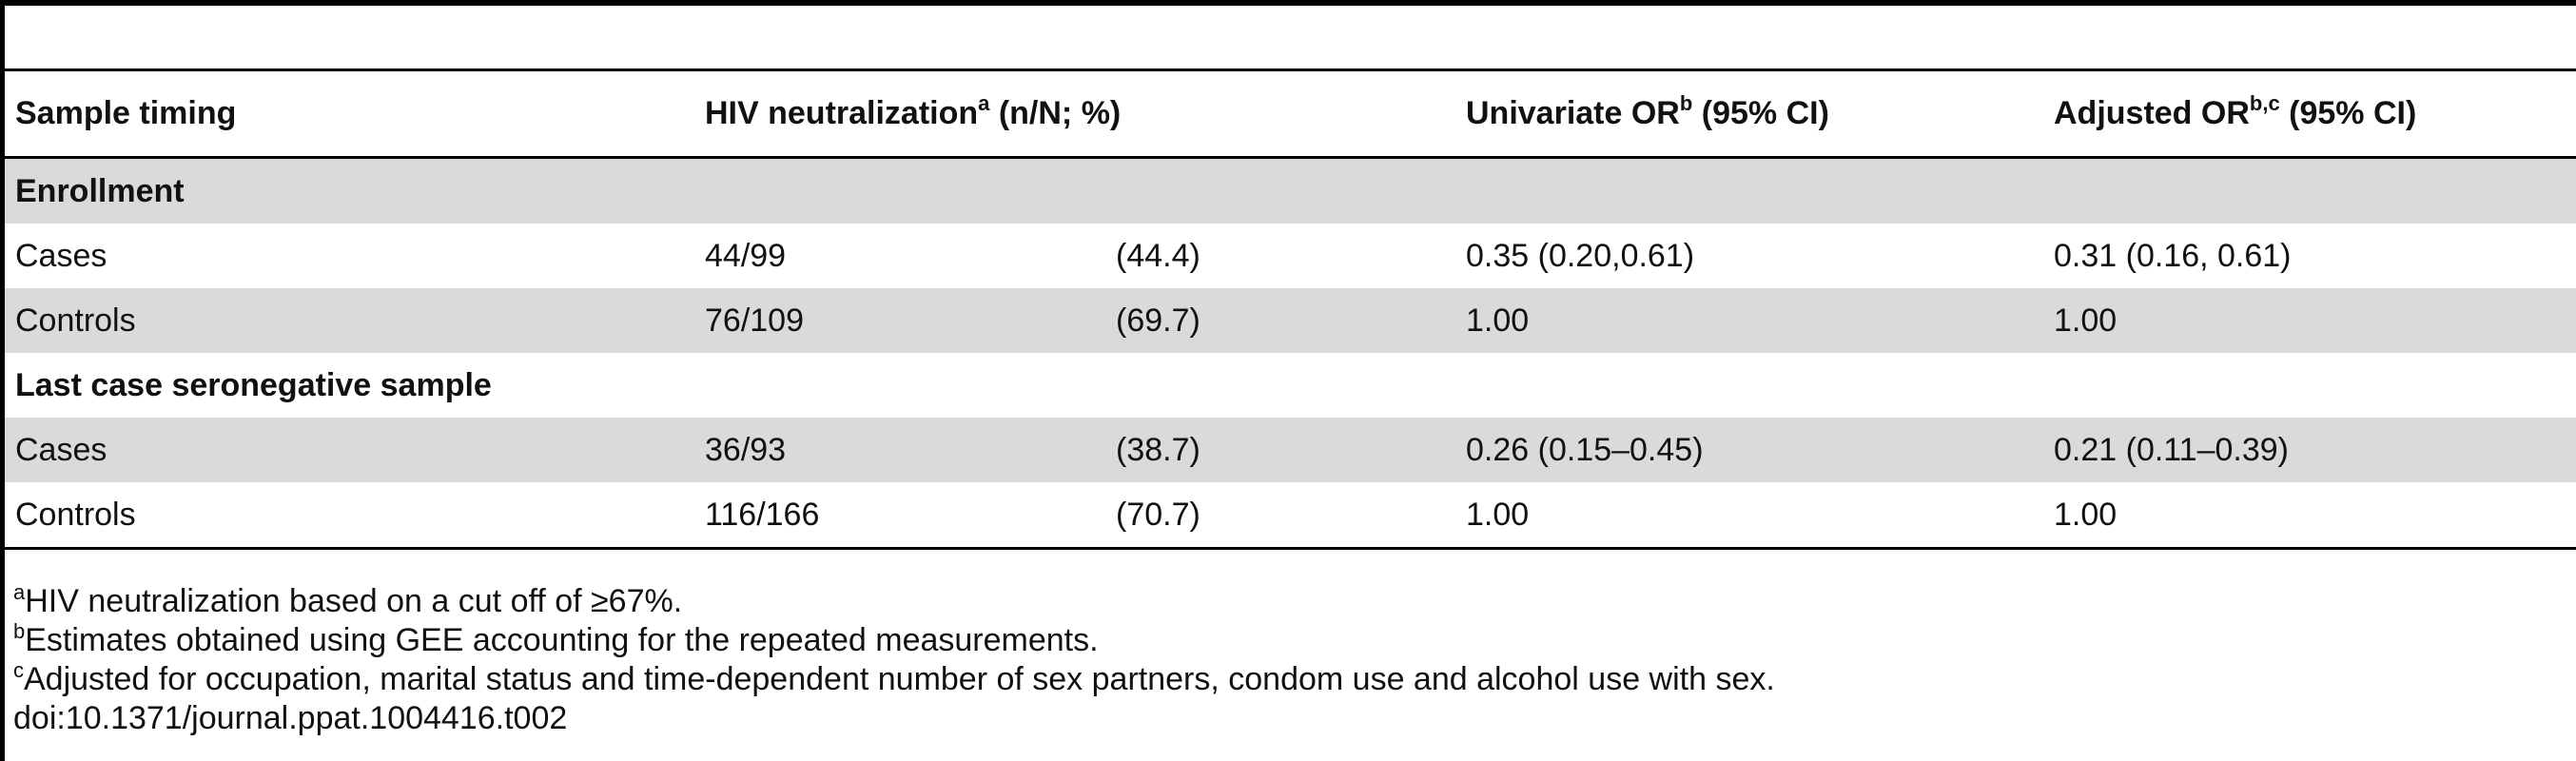 The width and height of the screenshot is (2576, 761). Describe the element at coordinates (1280, 320) in the screenshot. I see `neutralization-percent: (69.7)` at that location.